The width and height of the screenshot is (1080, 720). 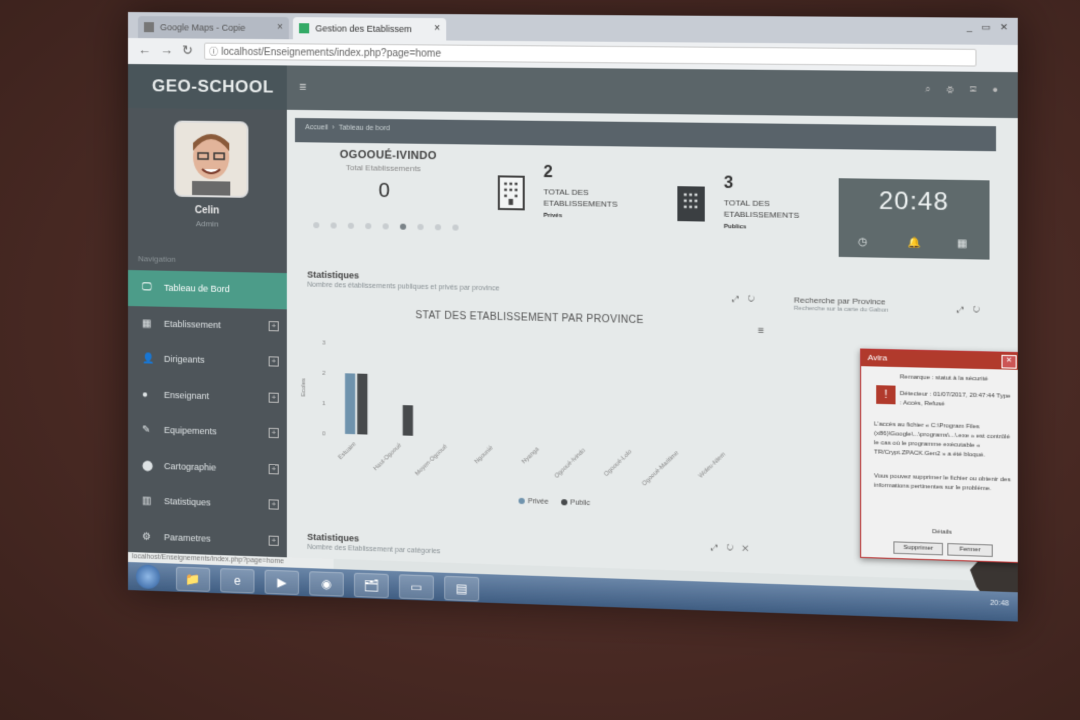 I want to click on sidebar-item-dirigeants: 👤 Dirigeants +, so click(x=207, y=360).